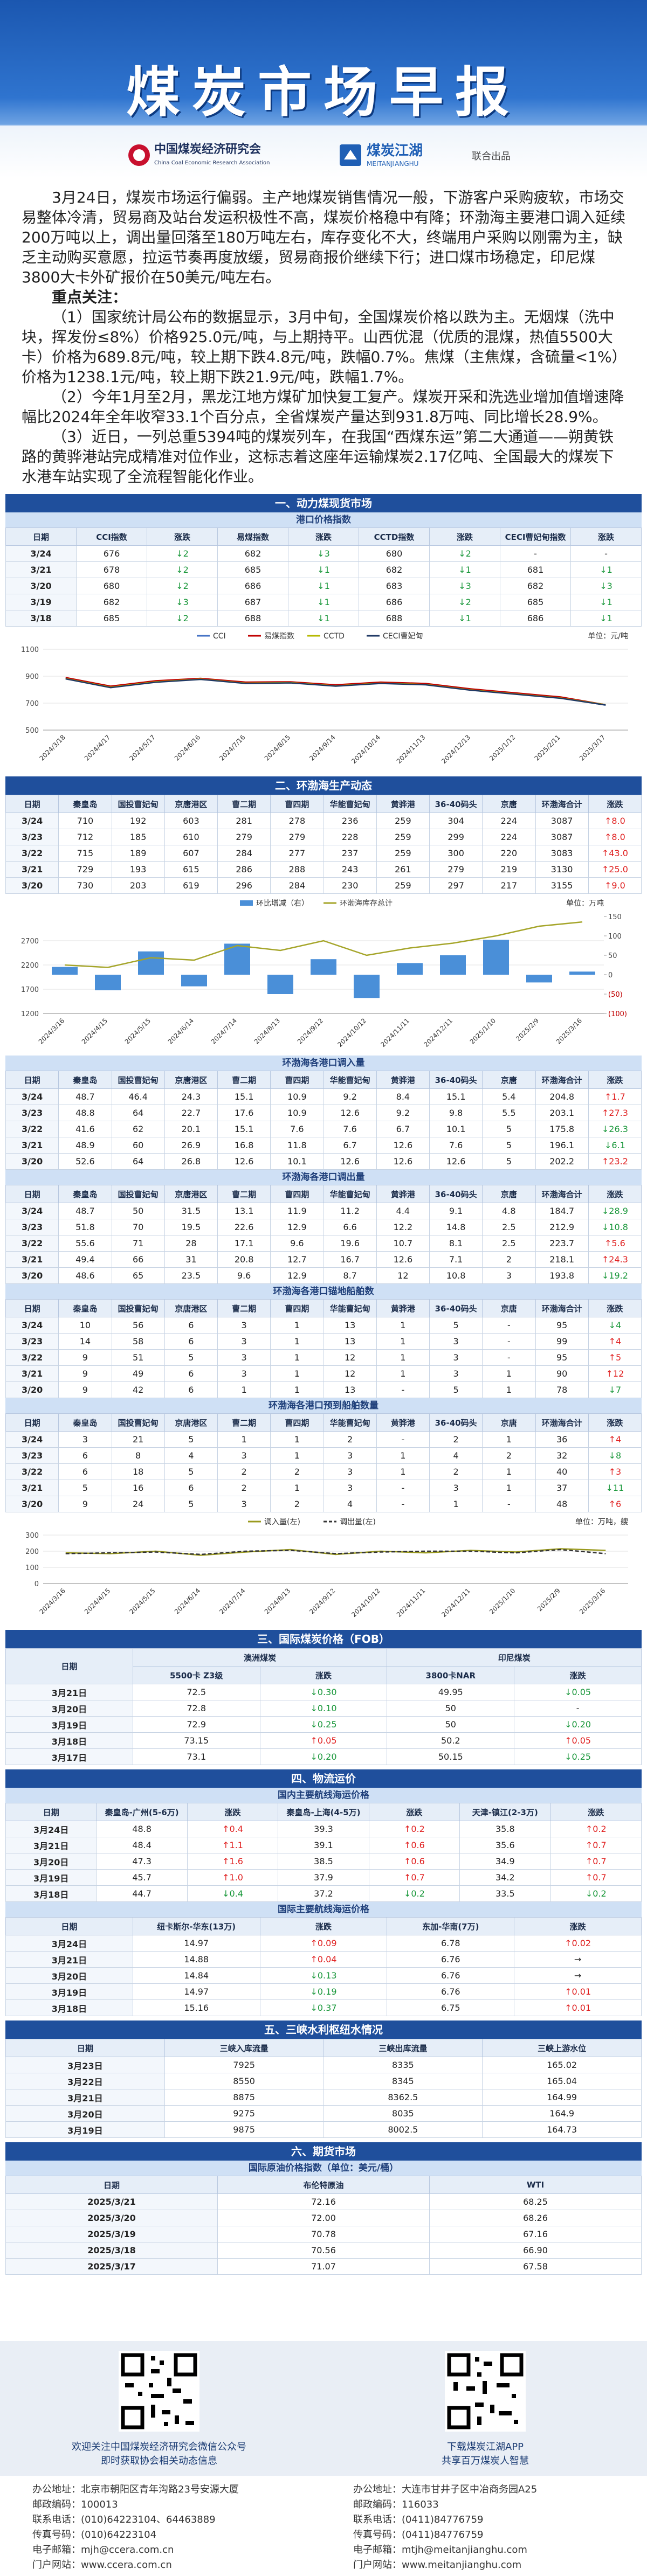 This screenshot has height=2576, width=647. I want to click on table-cell: 6.76, so click(451, 1959).